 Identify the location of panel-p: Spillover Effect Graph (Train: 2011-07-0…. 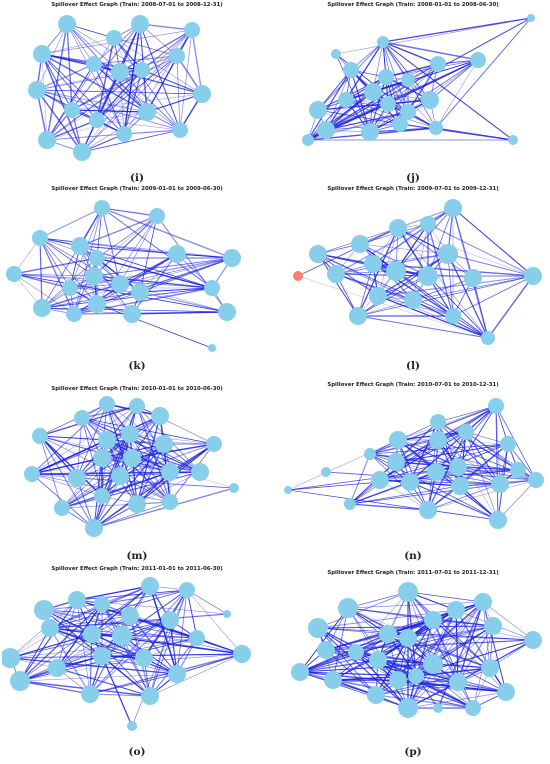
(413, 666).